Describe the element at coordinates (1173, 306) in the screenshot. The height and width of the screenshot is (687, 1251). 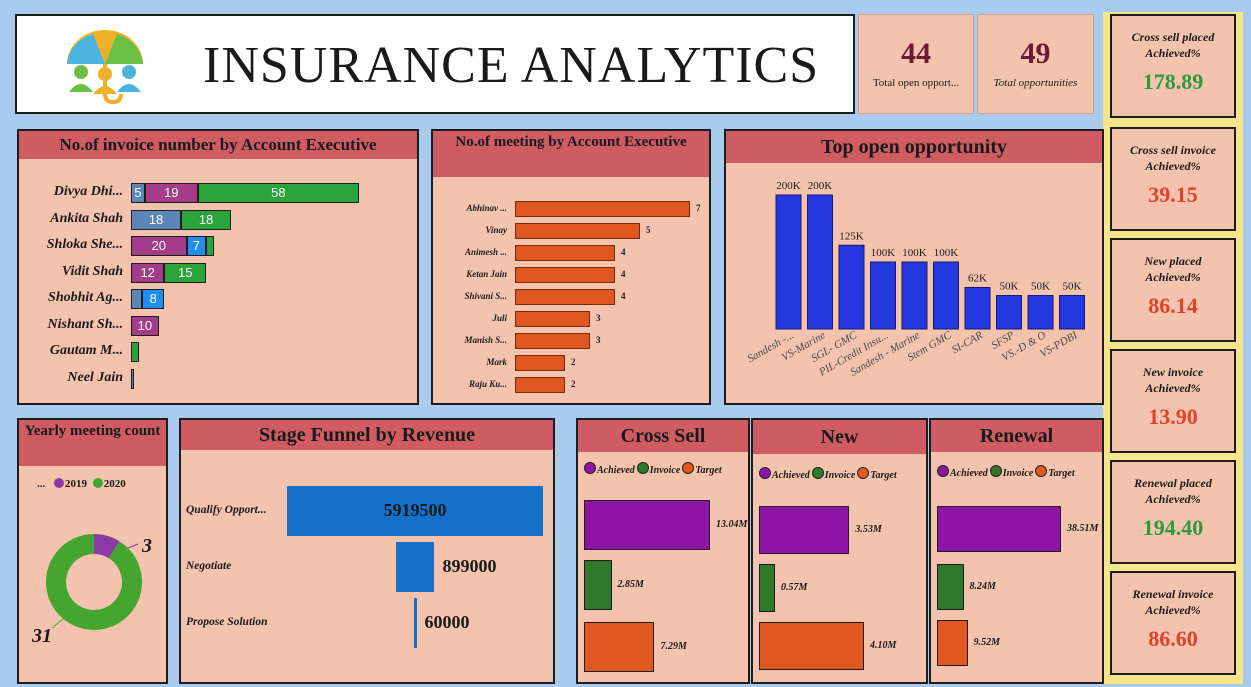
I see `side-kpi-value: 86.14` at that location.